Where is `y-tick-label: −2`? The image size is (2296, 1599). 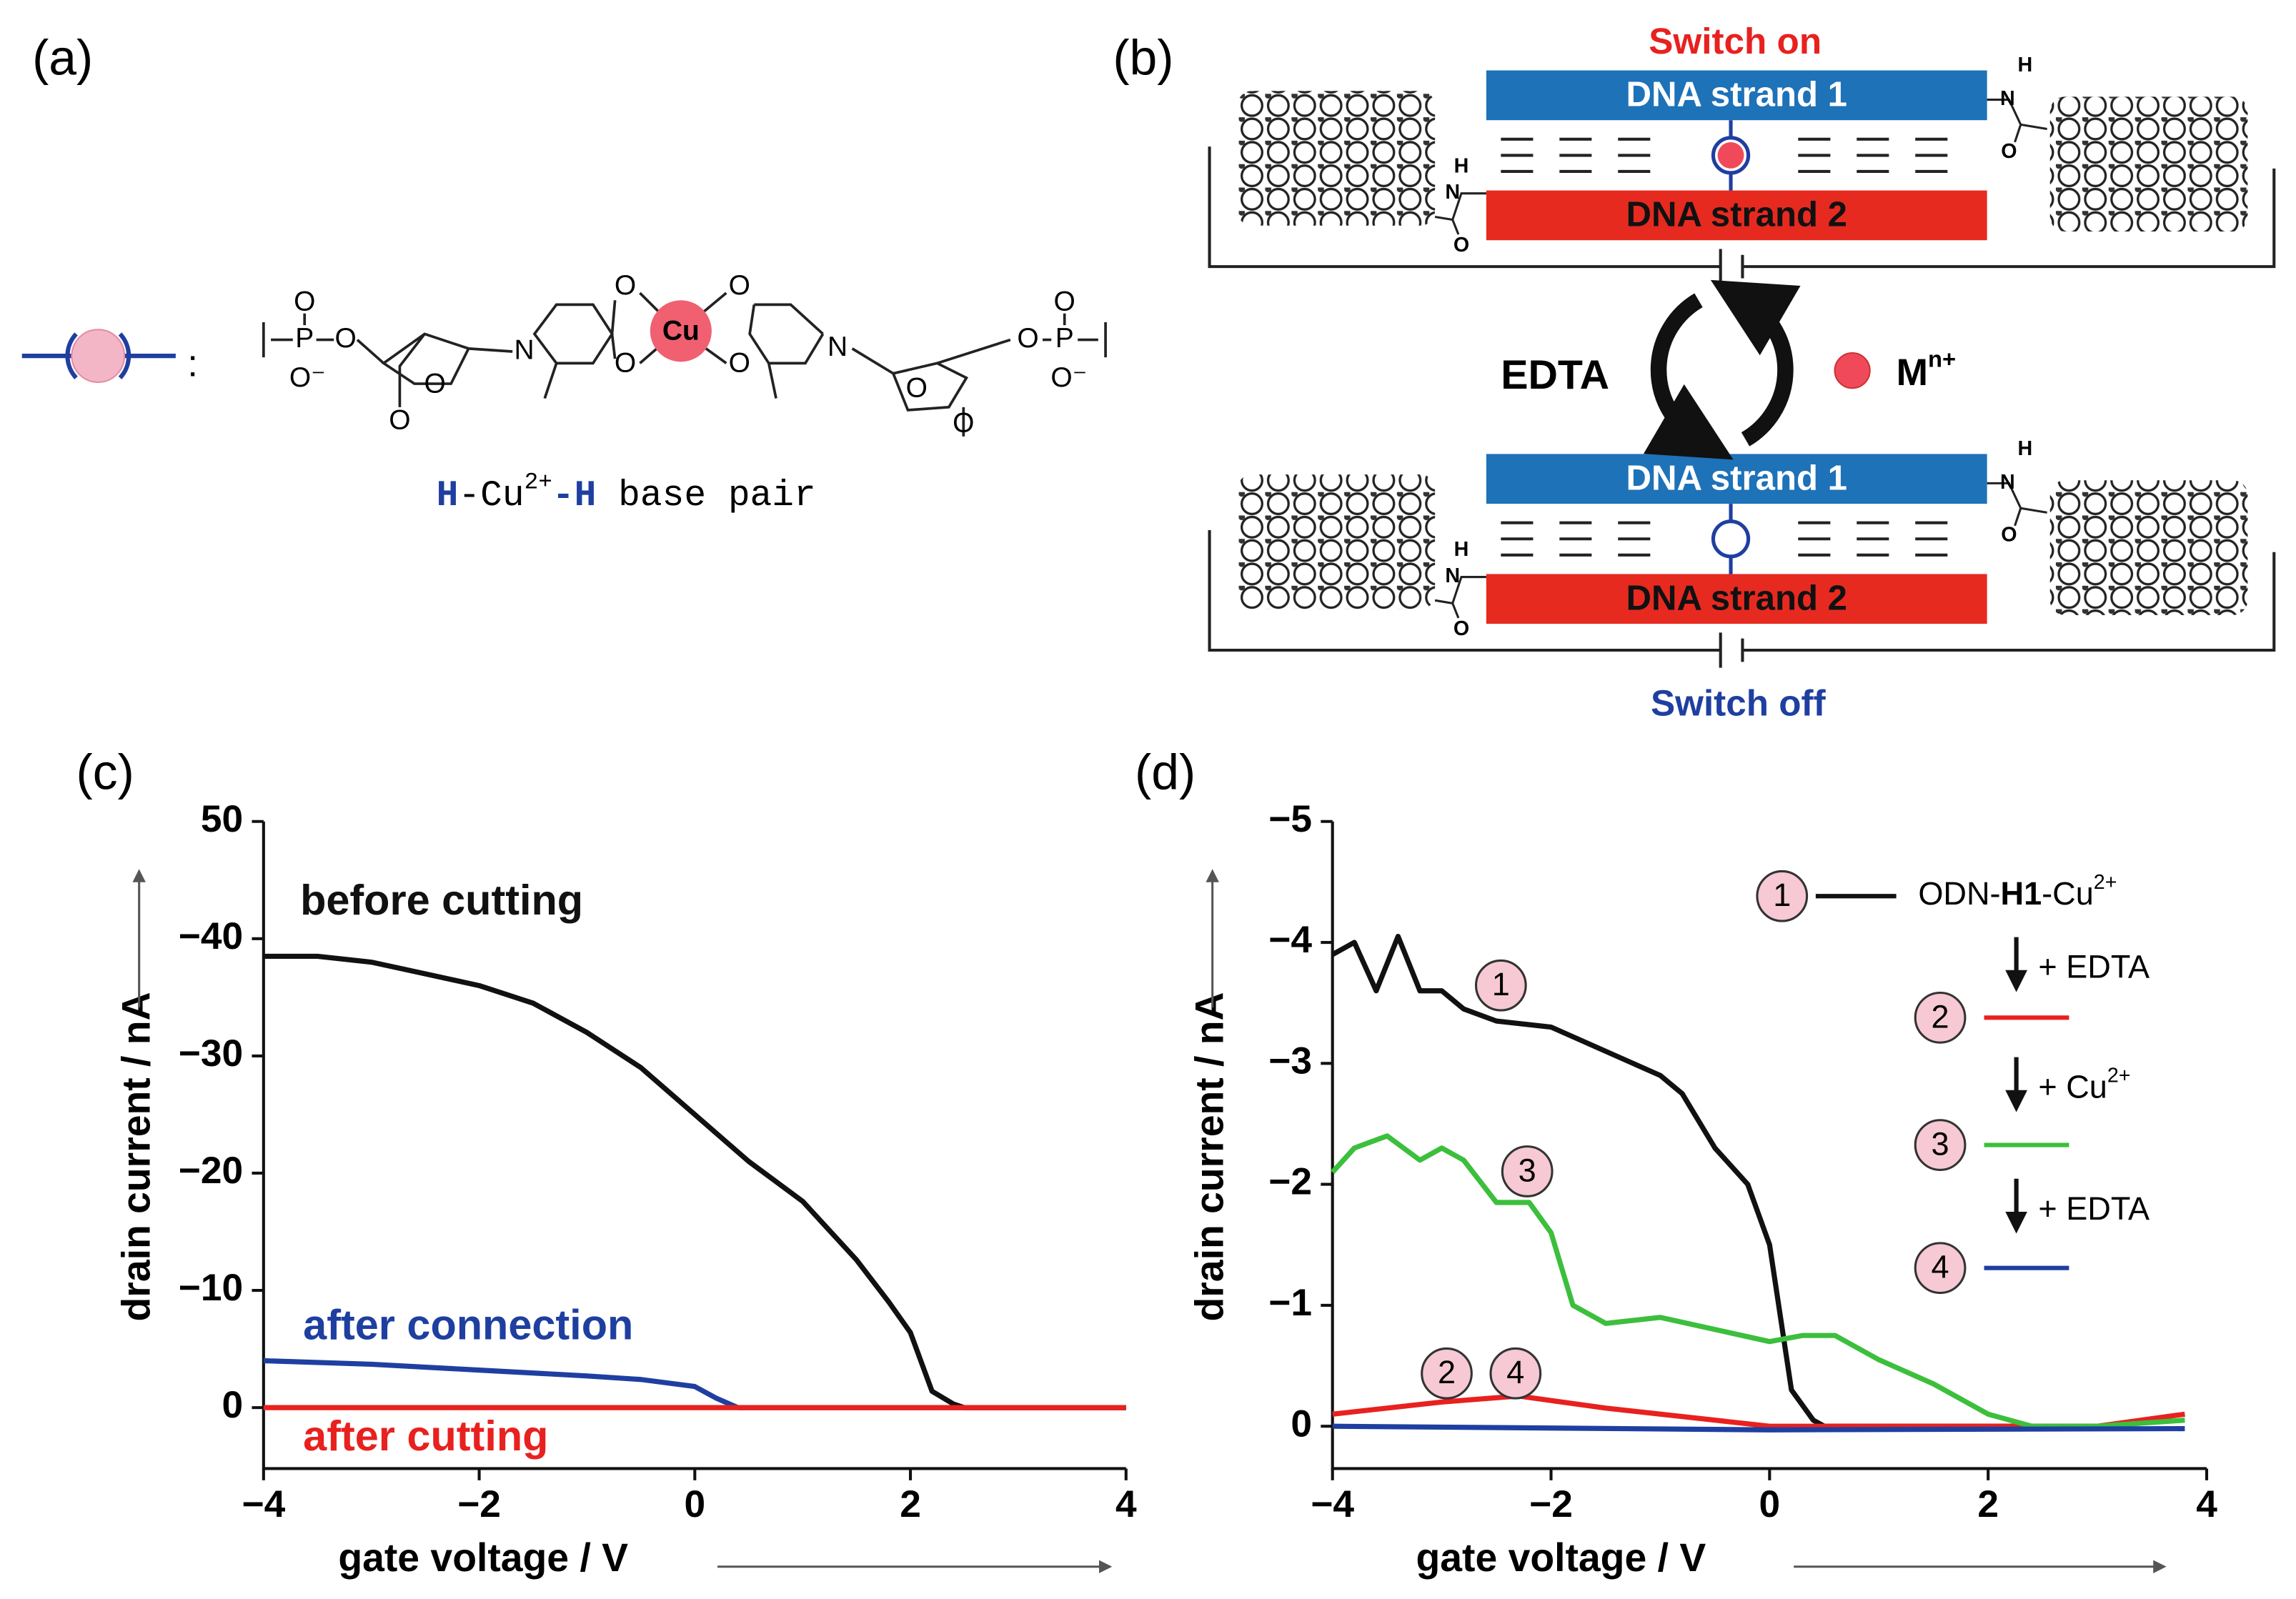
y-tick-label: −2 is located at coordinates (1290, 1182).